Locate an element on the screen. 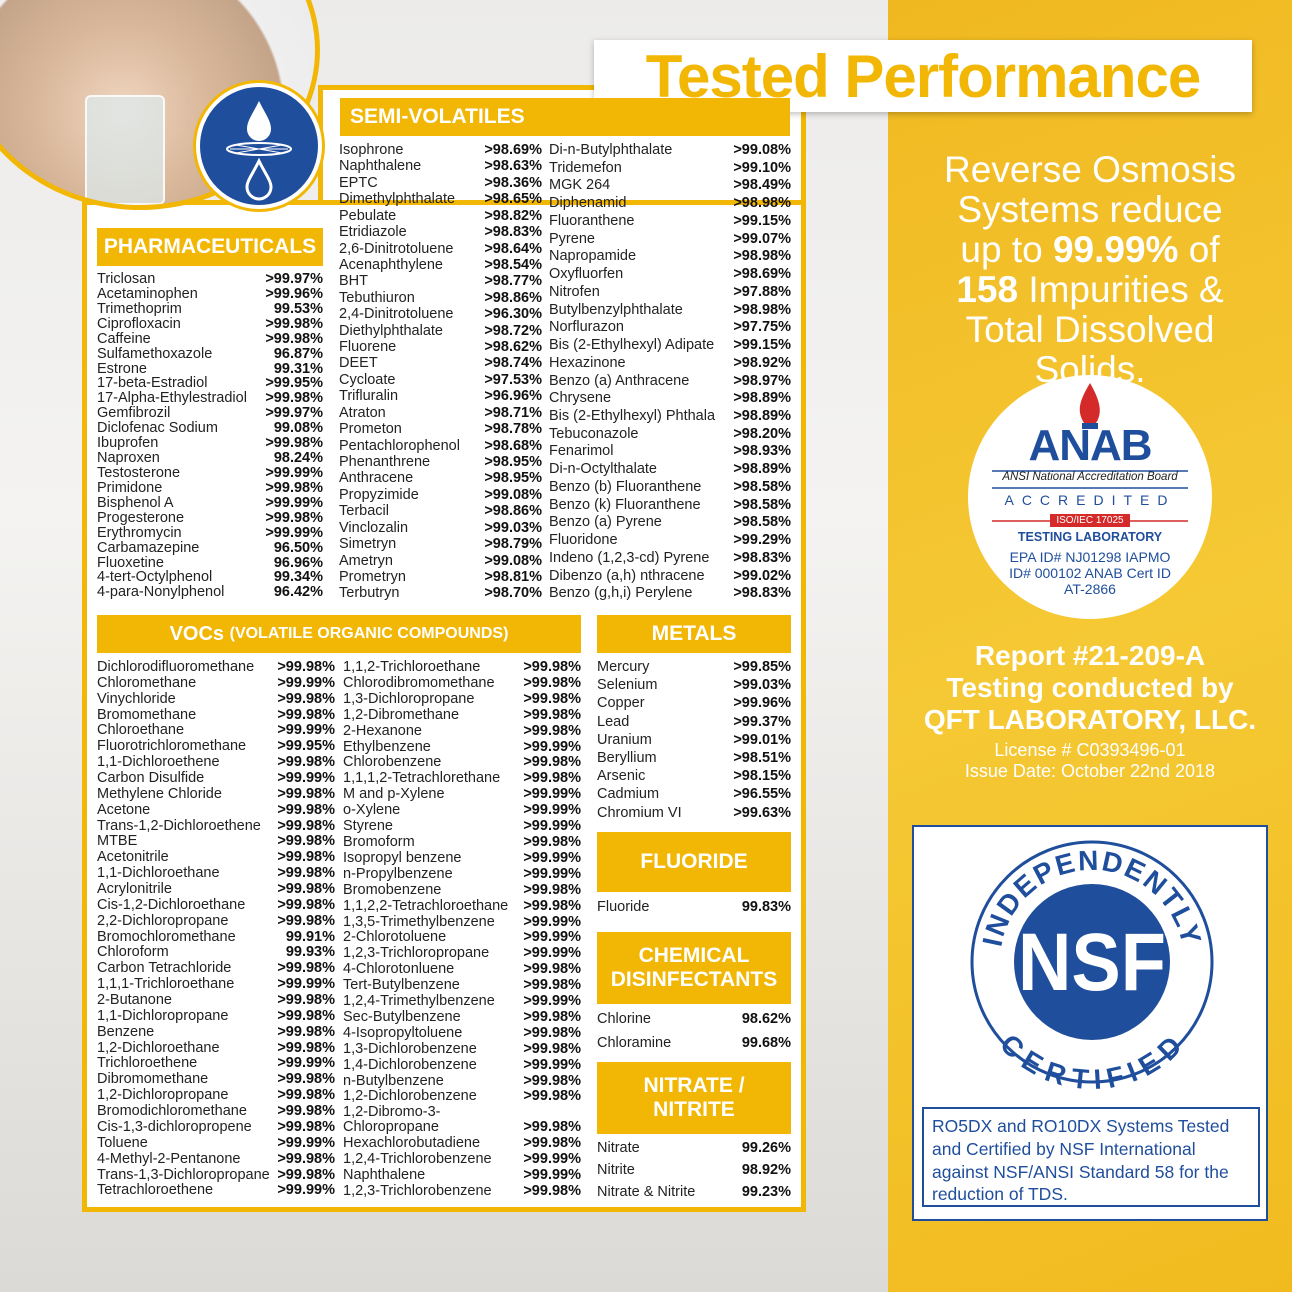  compound-name: 2-Chlorotoluene is located at coordinates (395, 937).